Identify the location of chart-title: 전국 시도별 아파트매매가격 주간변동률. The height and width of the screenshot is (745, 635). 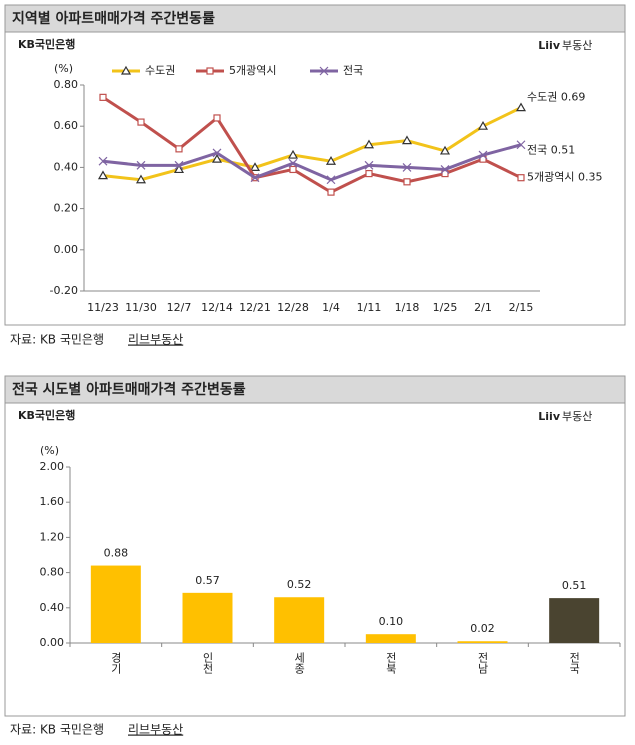
(129, 389).